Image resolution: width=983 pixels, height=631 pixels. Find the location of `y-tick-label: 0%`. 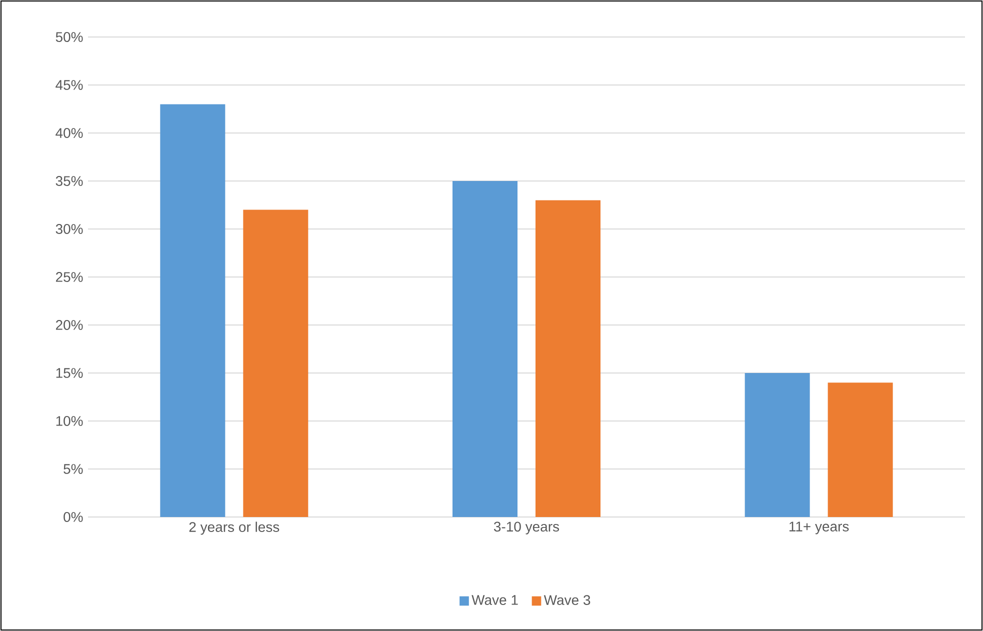

y-tick-label: 0% is located at coordinates (73, 517).